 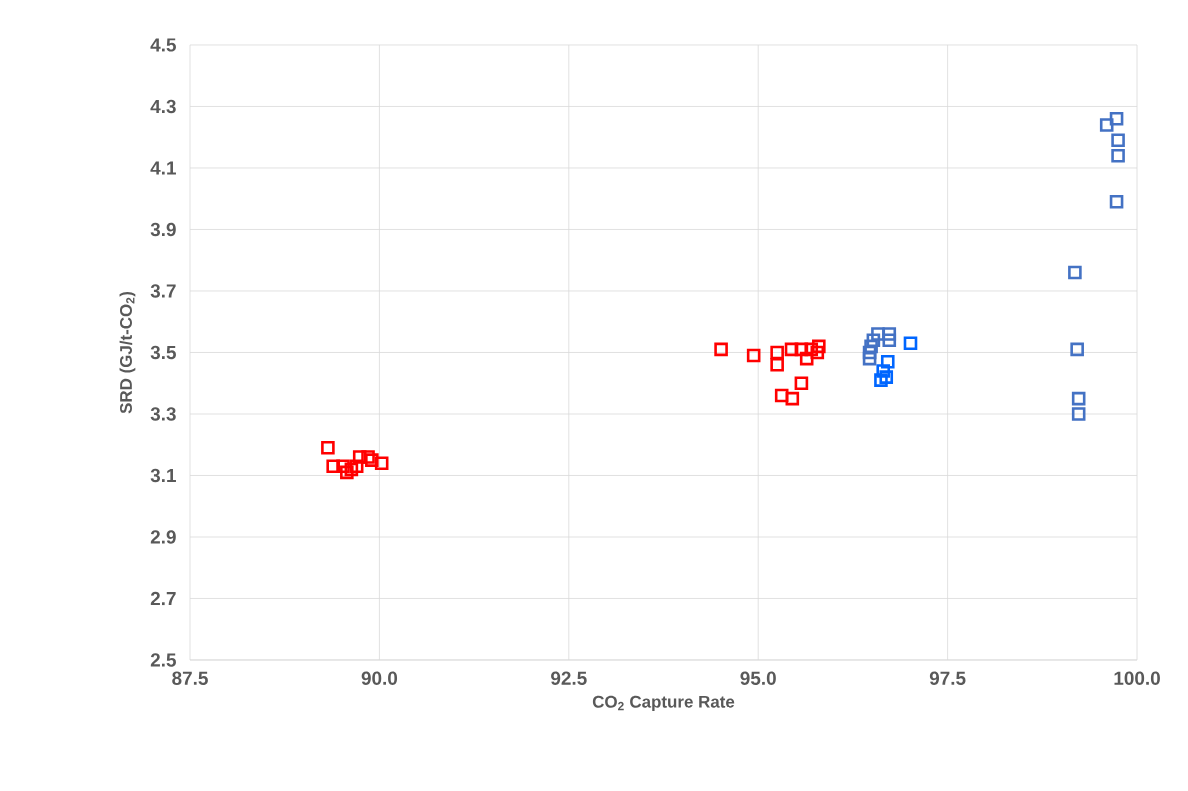 I want to click on x-tick-label: 92.5, so click(x=569, y=678).